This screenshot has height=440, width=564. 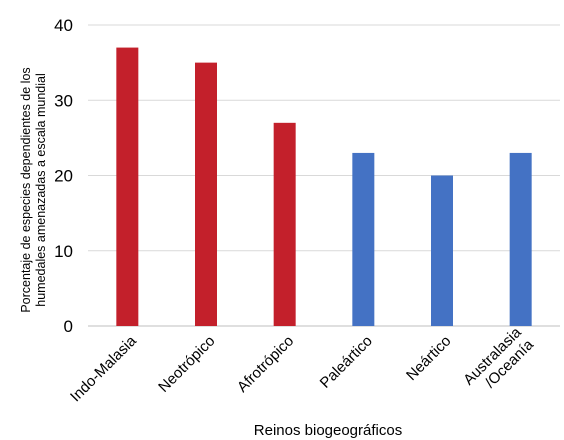 What do you see at coordinates (429, 359) in the screenshot?
I see `x-tick-label: Neártico` at bounding box center [429, 359].